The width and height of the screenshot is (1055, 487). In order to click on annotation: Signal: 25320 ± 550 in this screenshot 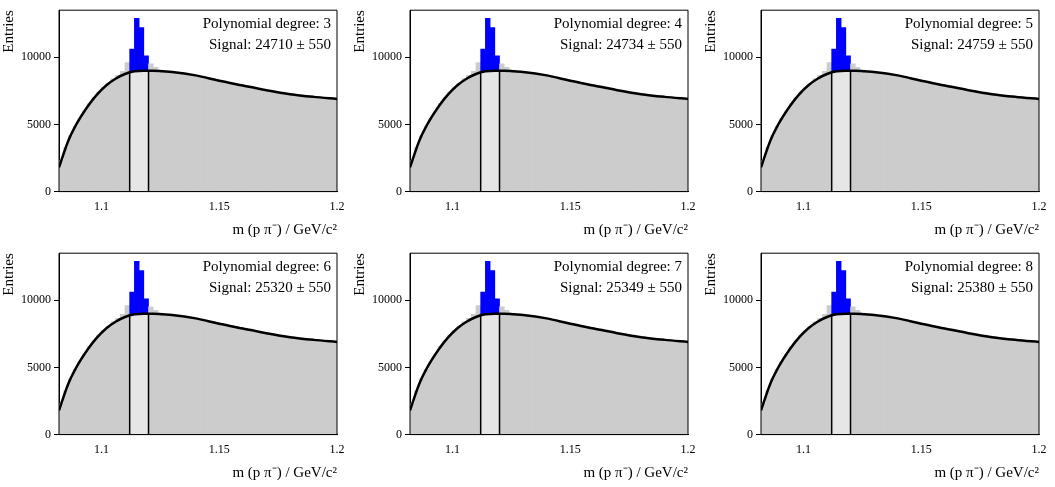, I will do `click(270, 286)`.